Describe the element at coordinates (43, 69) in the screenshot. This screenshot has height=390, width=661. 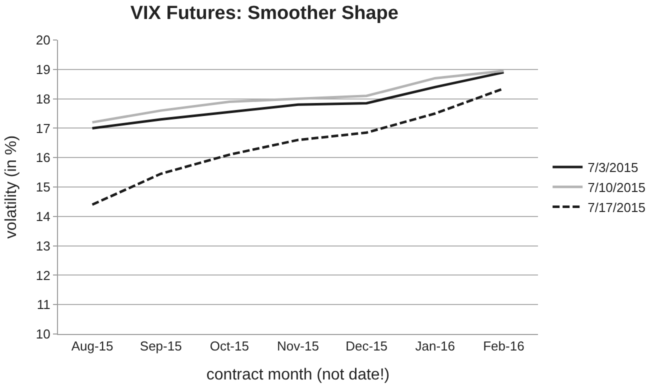
I see `y-tick-label: 19` at that location.